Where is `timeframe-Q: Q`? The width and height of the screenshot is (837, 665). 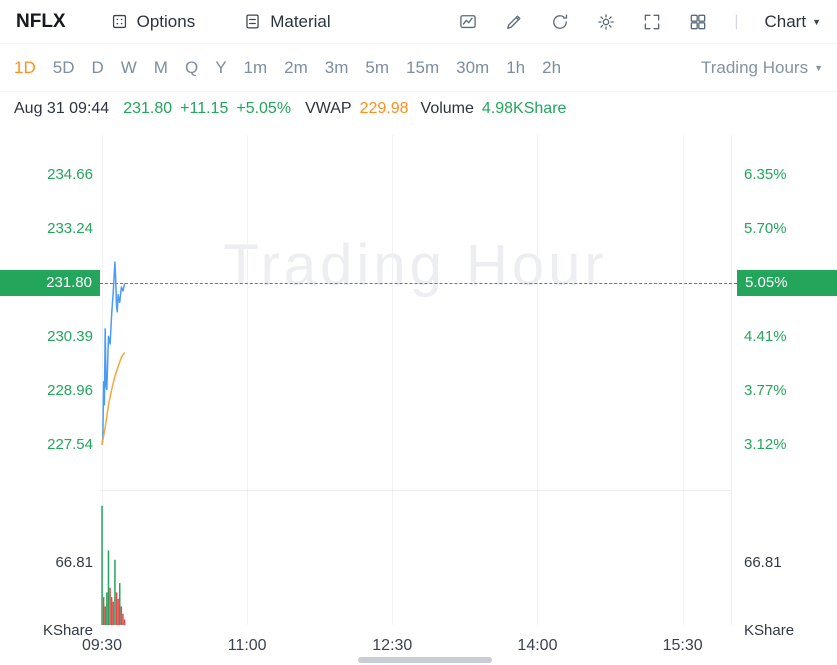 timeframe-Q: Q is located at coordinates (191, 67).